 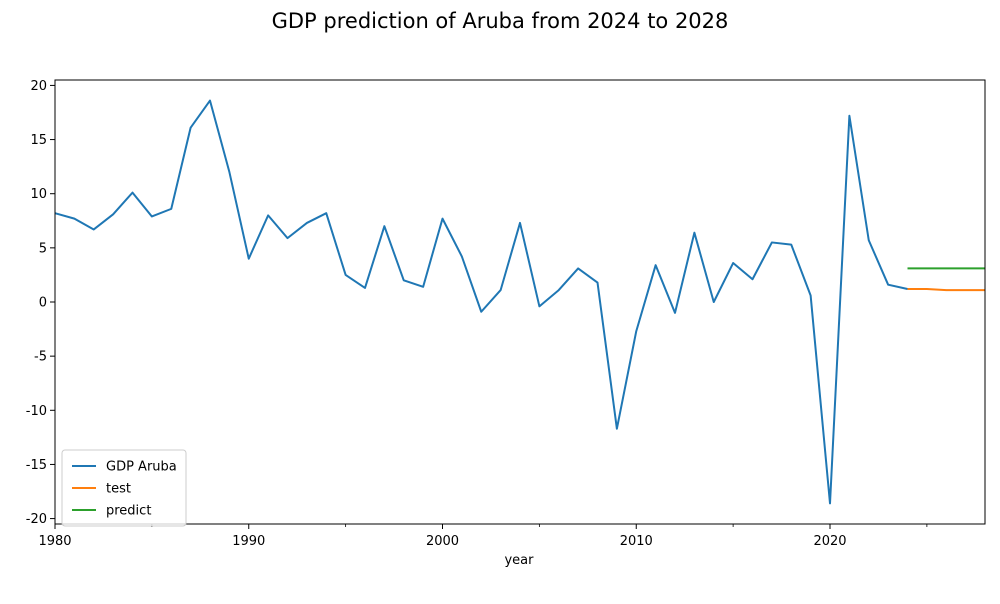 I want to click on legend: GDP Aruba test predict, so click(x=124, y=488).